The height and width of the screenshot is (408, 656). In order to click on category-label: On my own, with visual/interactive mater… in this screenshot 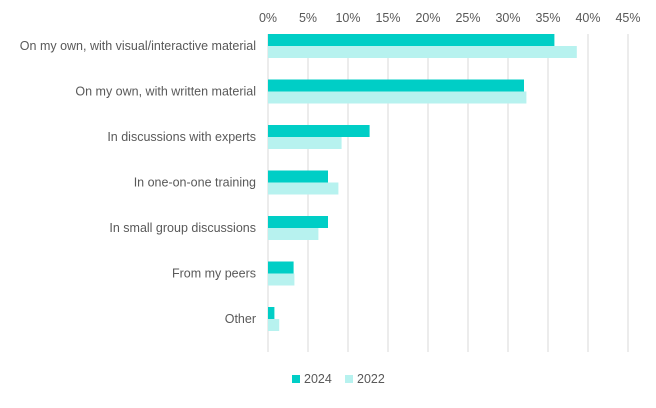, I will do `click(138, 46)`.